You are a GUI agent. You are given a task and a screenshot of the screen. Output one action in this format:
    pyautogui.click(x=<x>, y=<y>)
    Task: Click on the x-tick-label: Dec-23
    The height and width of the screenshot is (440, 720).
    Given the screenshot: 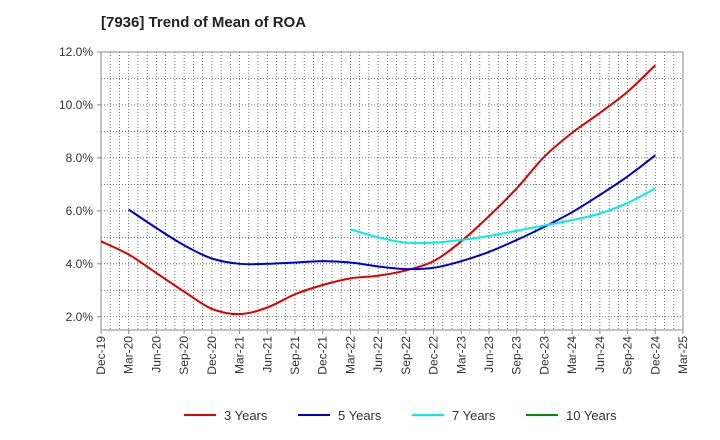 What is the action you would take?
    pyautogui.click(x=544, y=355)
    